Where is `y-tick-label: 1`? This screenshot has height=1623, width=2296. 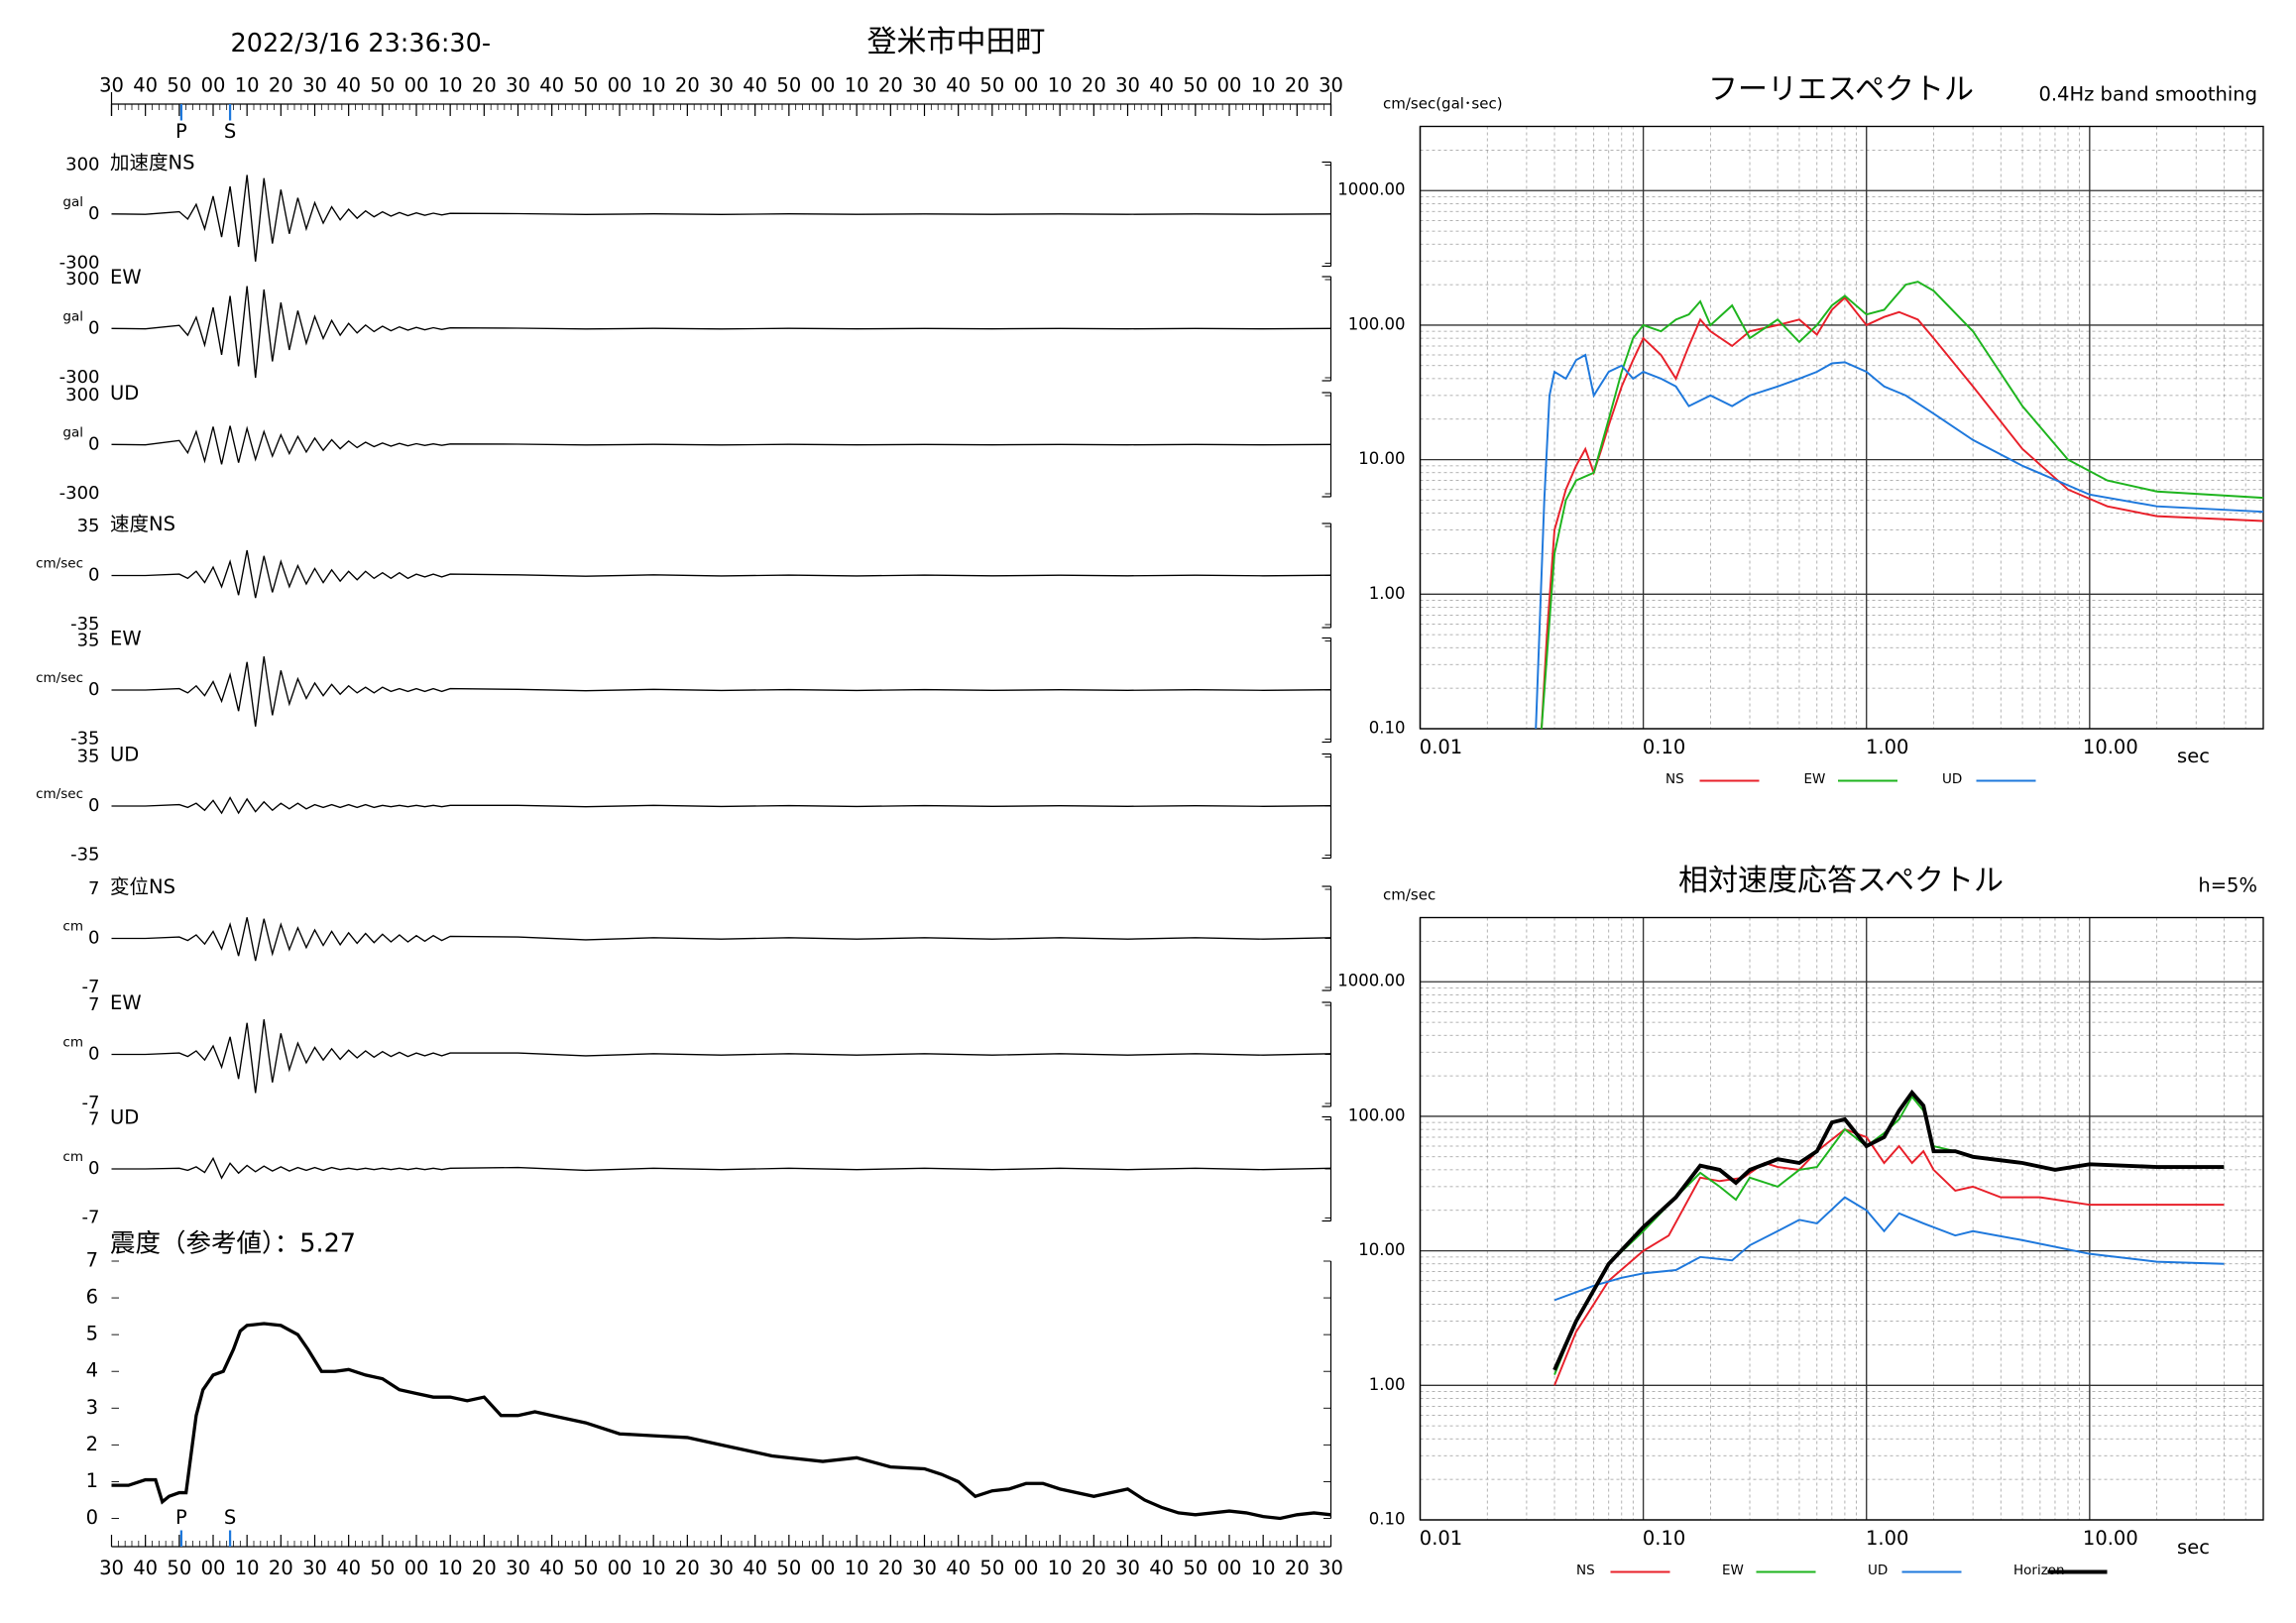
y-tick-label: 1 is located at coordinates (92, 1480).